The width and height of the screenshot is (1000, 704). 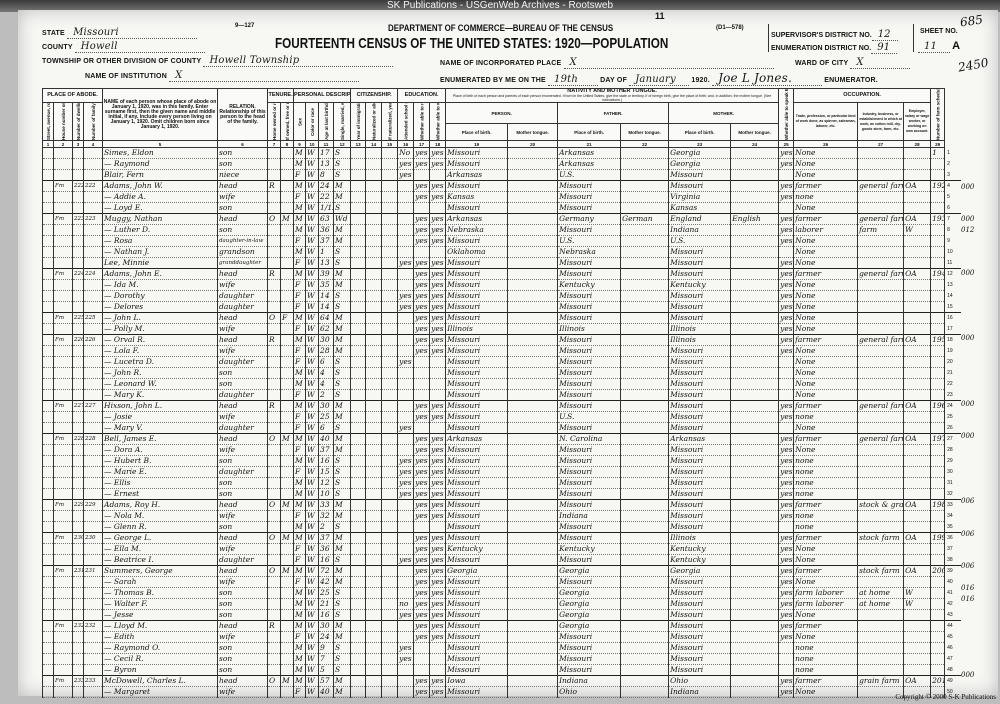 I want to click on sheet-field: 11 A, so click(x=939, y=46).